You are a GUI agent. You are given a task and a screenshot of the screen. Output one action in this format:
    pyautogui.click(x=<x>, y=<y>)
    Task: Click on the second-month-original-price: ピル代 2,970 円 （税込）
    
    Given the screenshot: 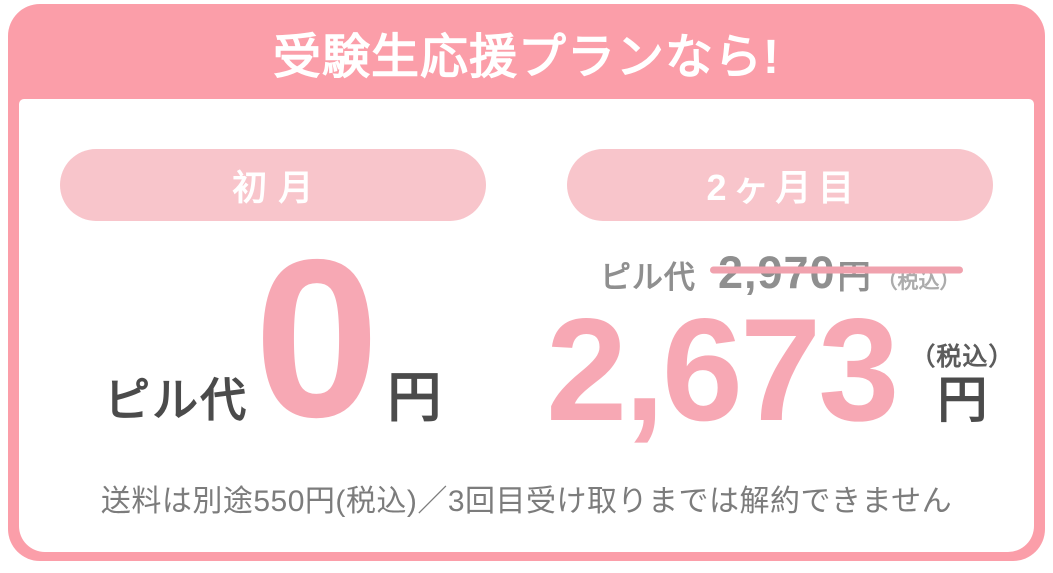 What is the action you would take?
    pyautogui.click(x=780, y=273)
    